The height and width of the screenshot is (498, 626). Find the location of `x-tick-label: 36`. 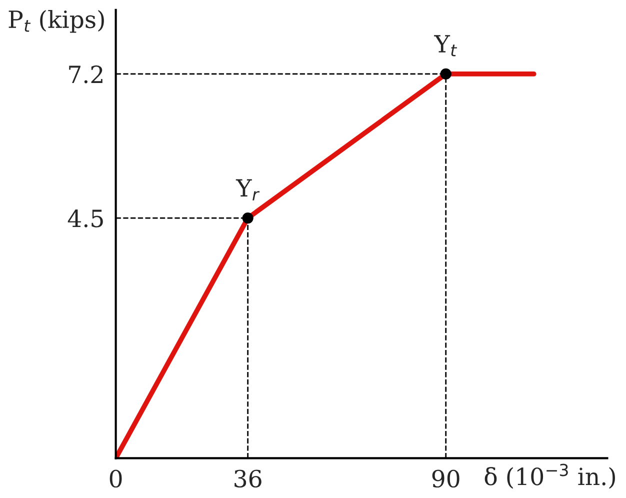

x-tick-label: 36 is located at coordinates (248, 479).